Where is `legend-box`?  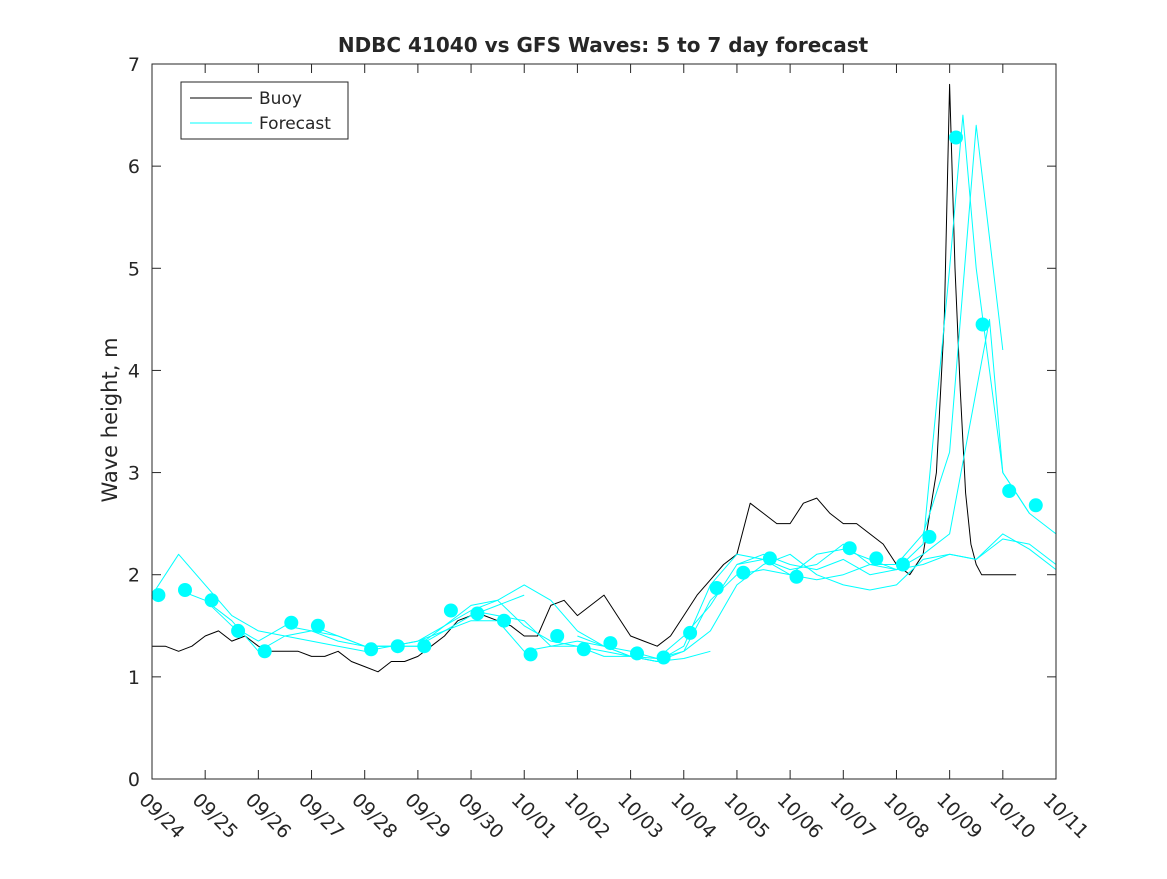 legend-box is located at coordinates (264, 110).